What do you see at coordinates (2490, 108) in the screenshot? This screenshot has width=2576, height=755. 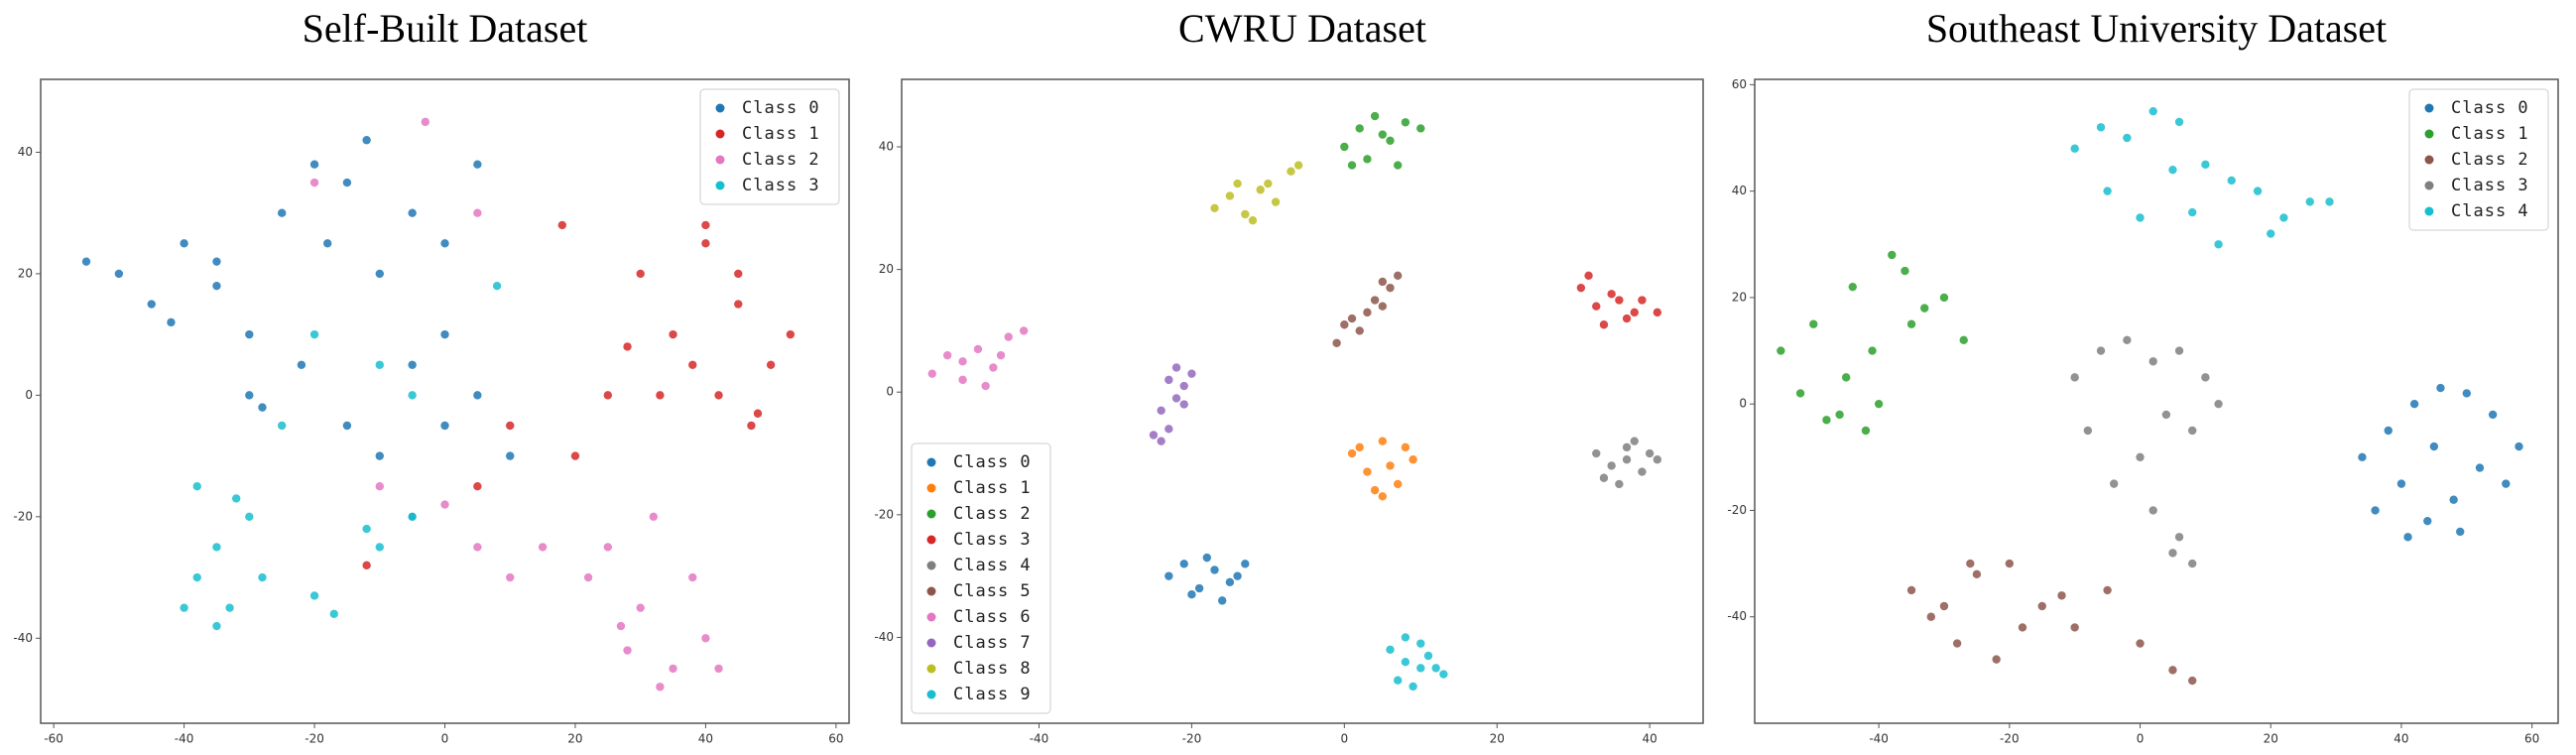 I see `legend-label: Class 0` at bounding box center [2490, 108].